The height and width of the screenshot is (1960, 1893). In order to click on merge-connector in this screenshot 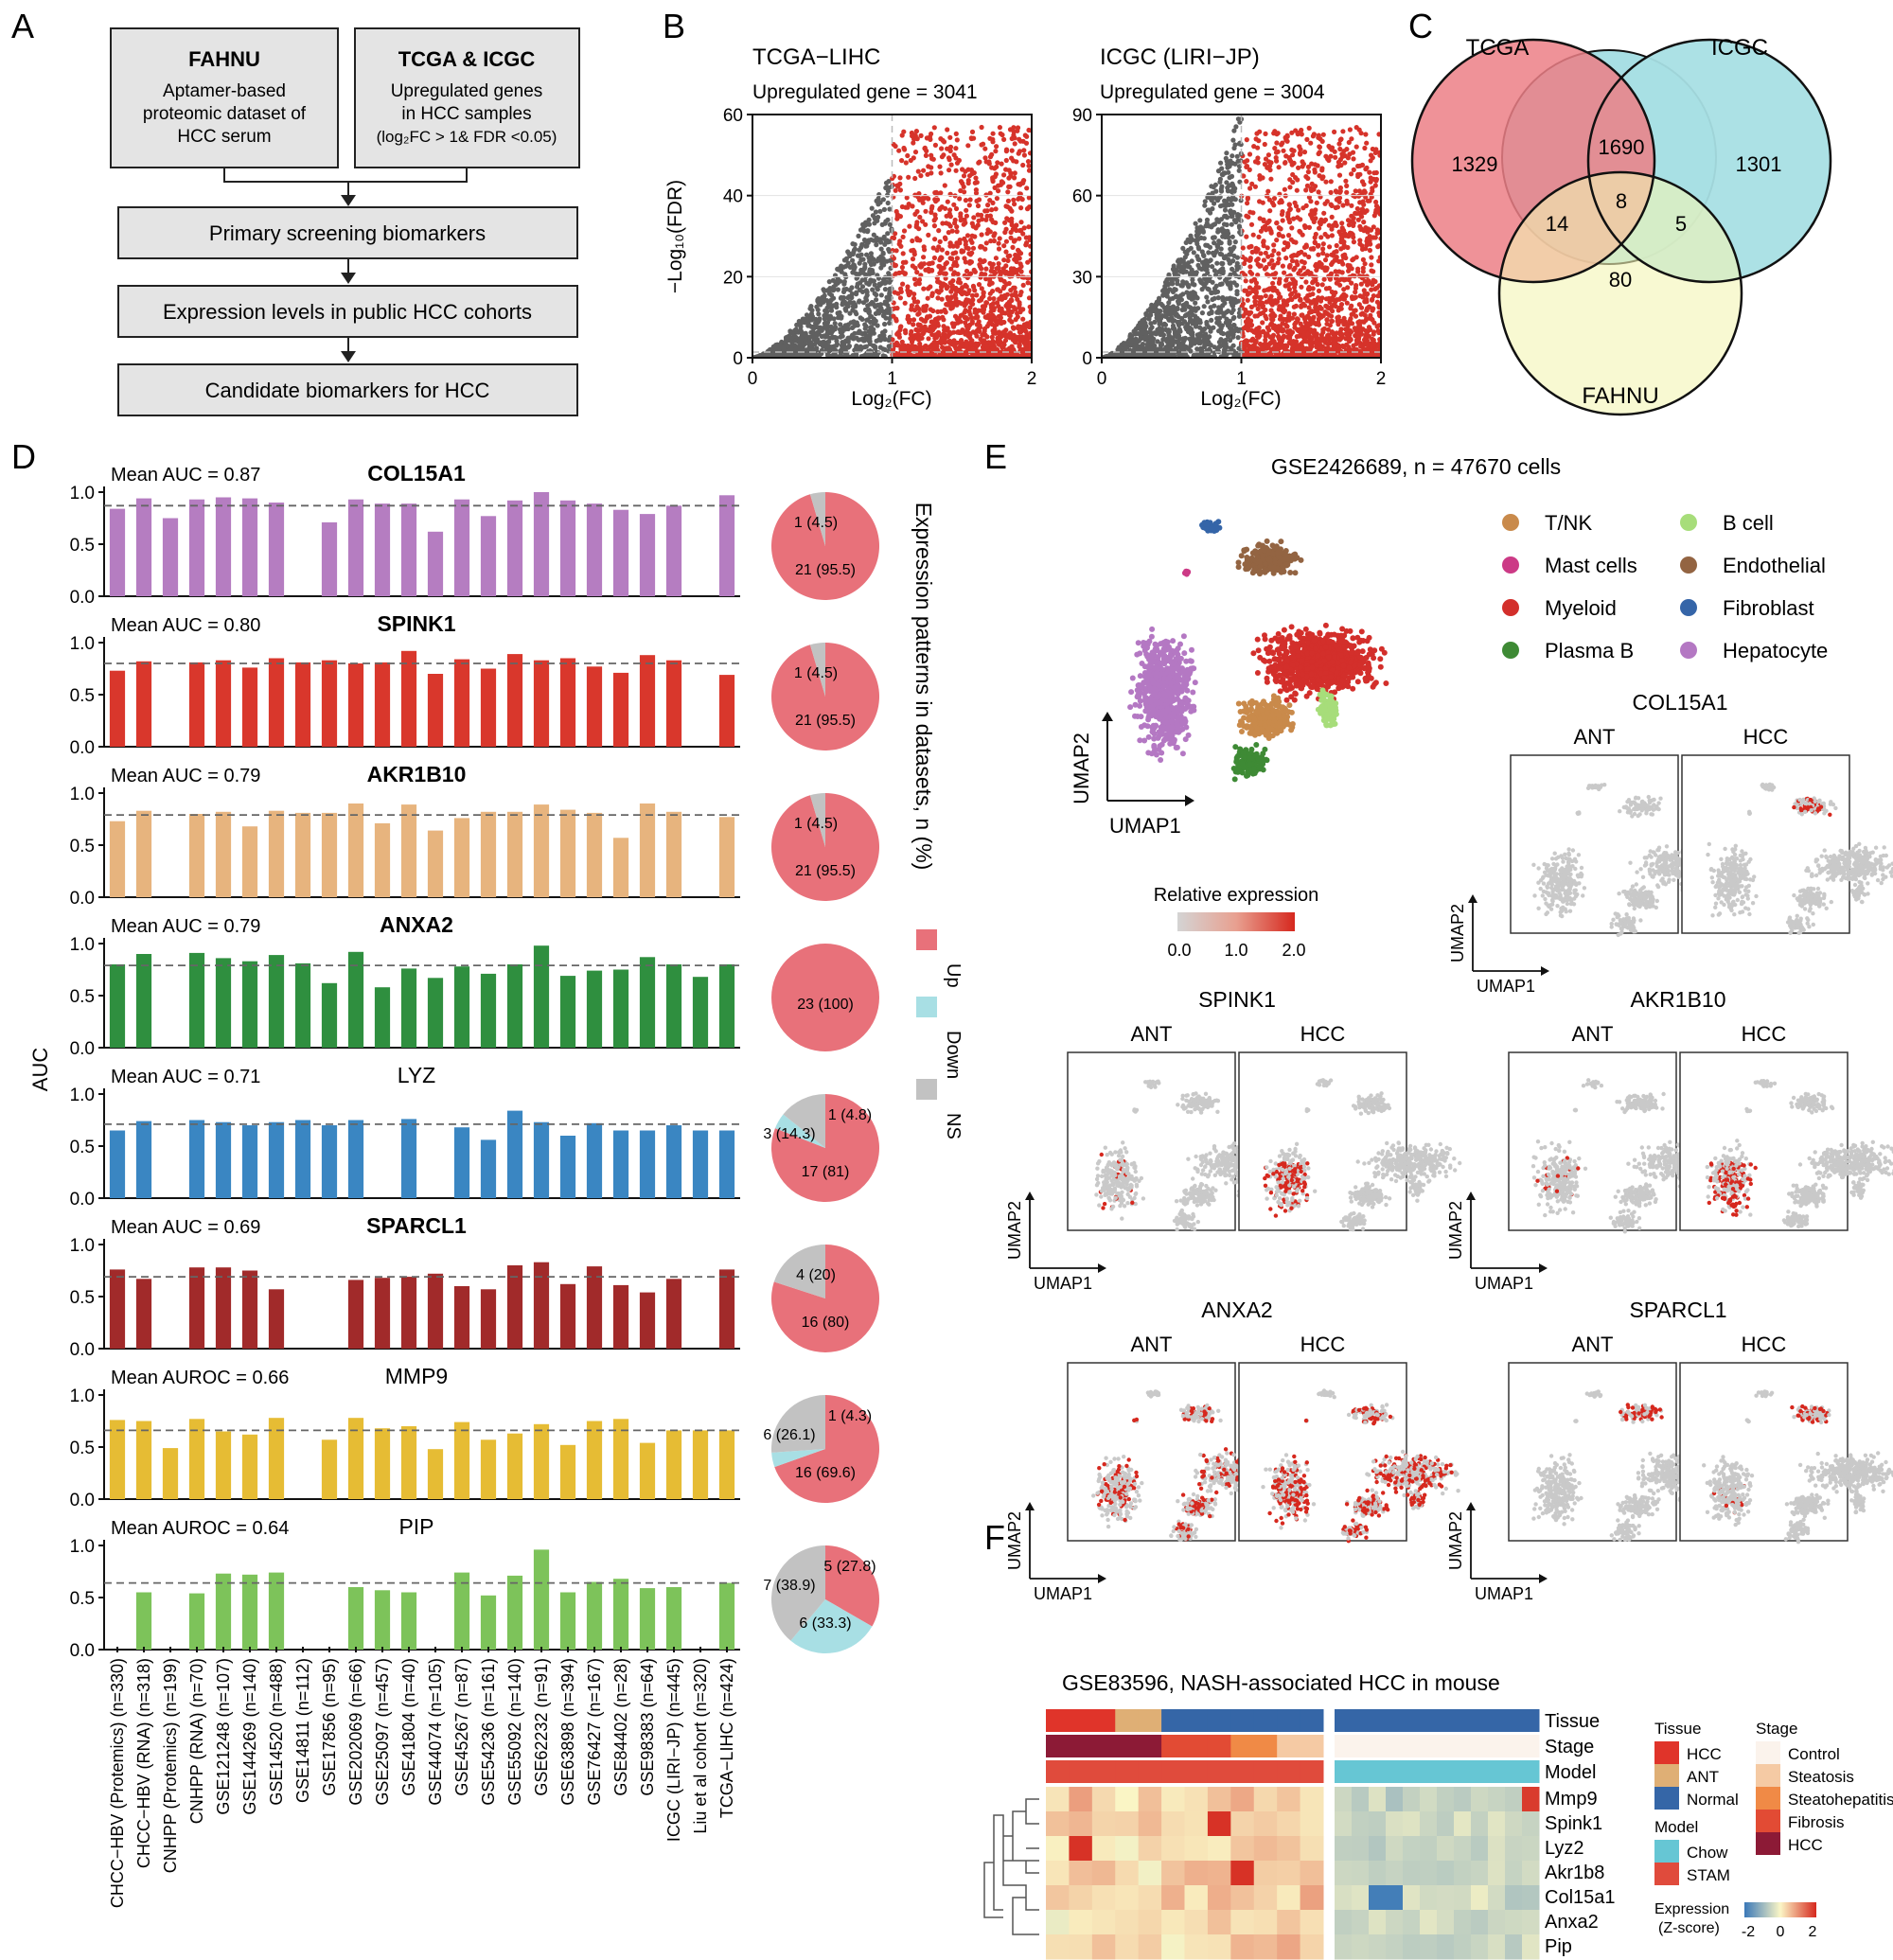, I will do `click(346, 182)`.